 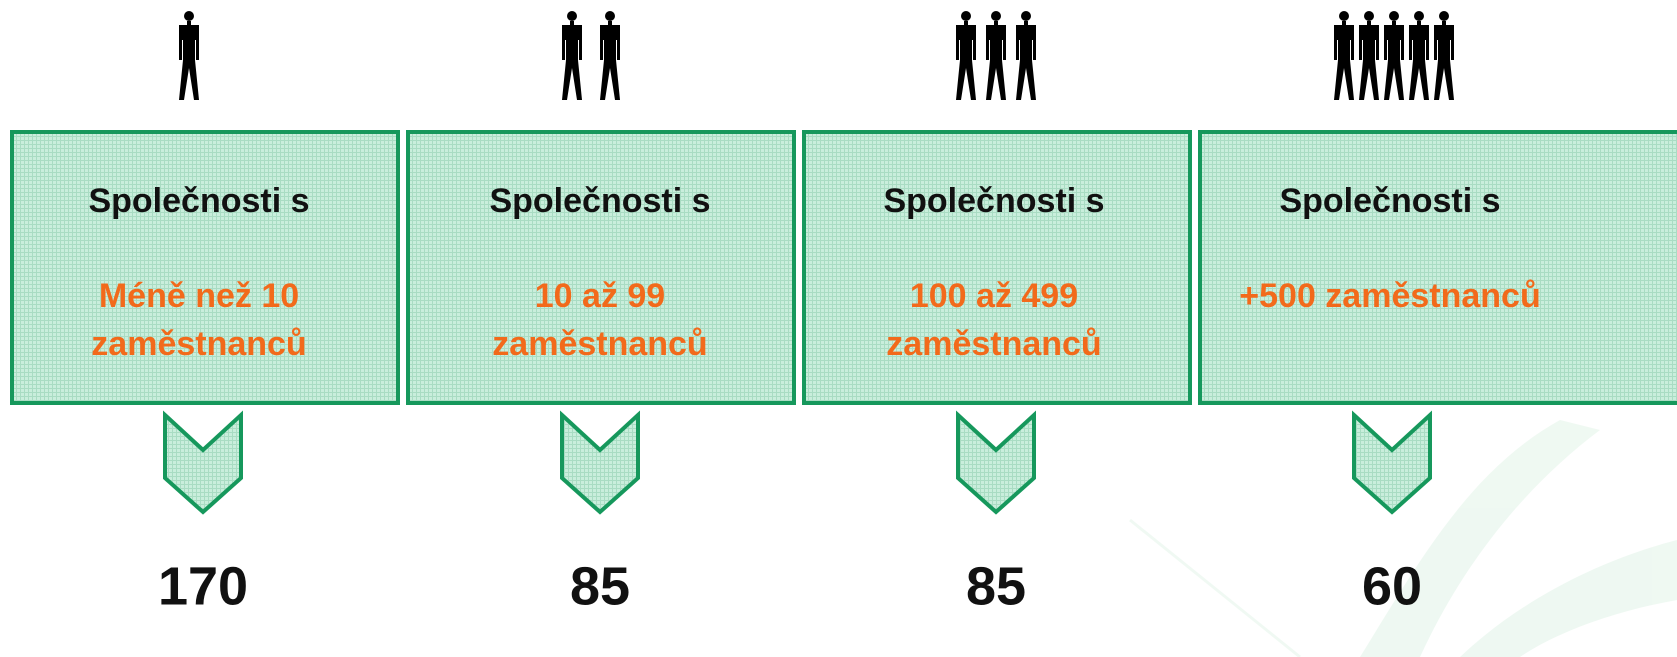 I want to click on company-count: 170, so click(x=203, y=586).